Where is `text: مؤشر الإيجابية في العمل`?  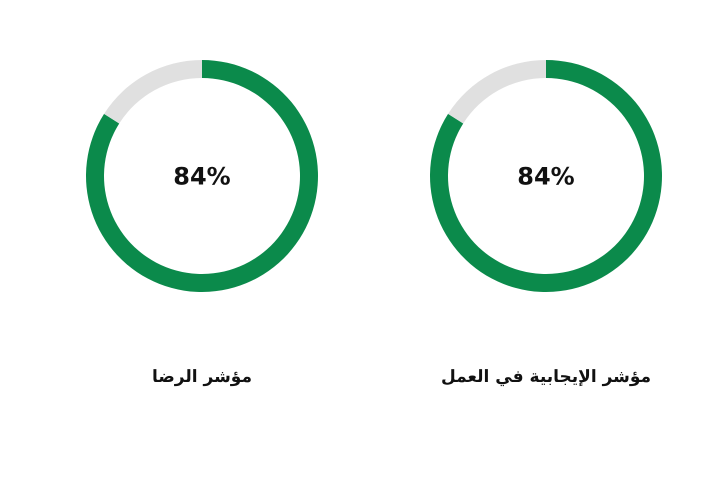
text: مؤشر الإيجابية في العمل is located at coordinates (546, 377).